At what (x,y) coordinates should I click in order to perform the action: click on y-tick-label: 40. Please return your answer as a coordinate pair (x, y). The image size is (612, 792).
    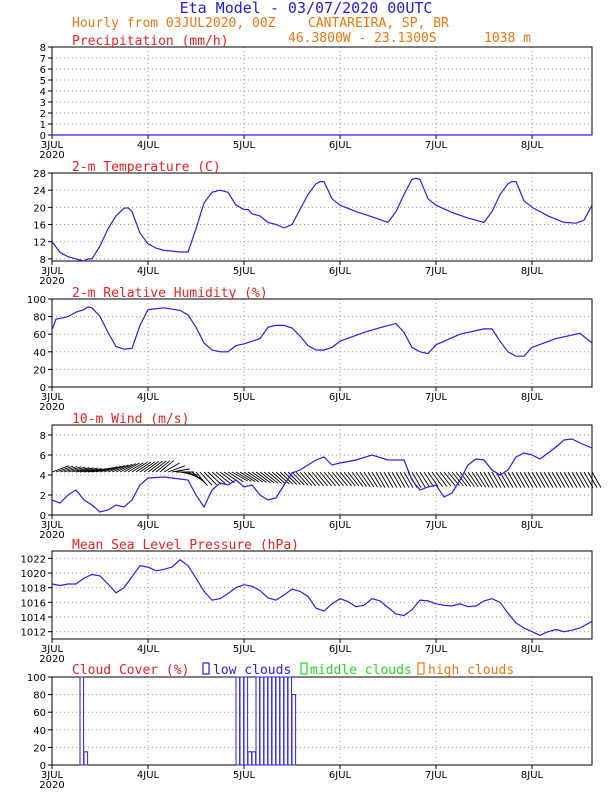
    Looking at the image, I should click on (39, 353).